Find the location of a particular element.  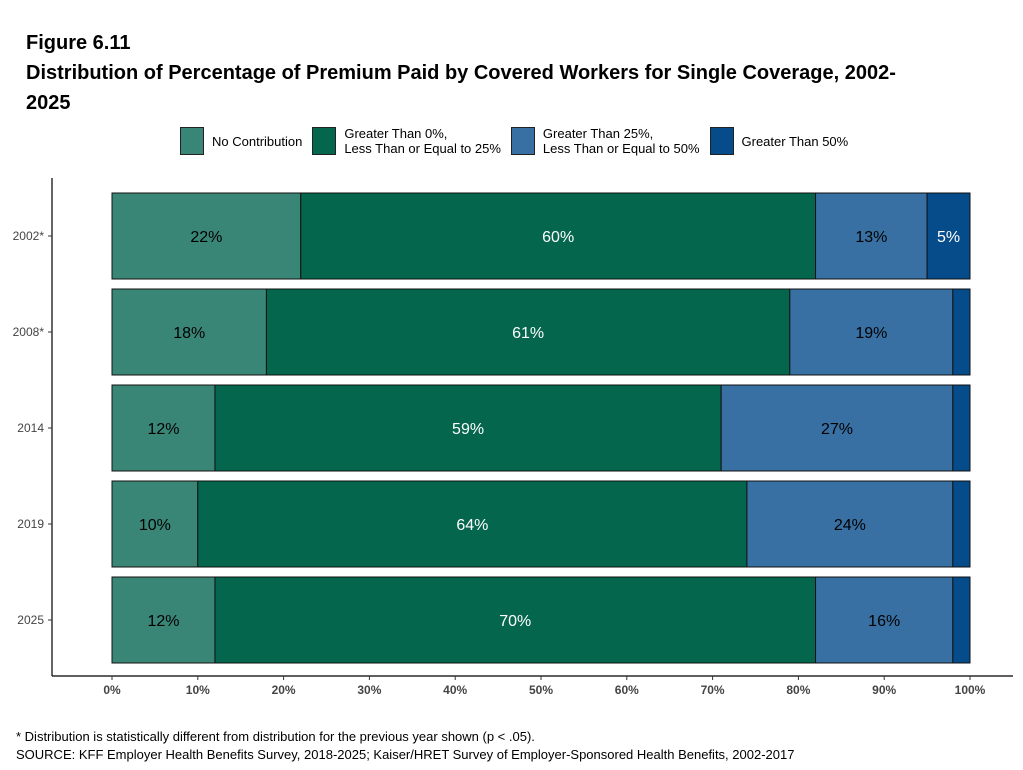

data-label: 60% is located at coordinates (558, 237).